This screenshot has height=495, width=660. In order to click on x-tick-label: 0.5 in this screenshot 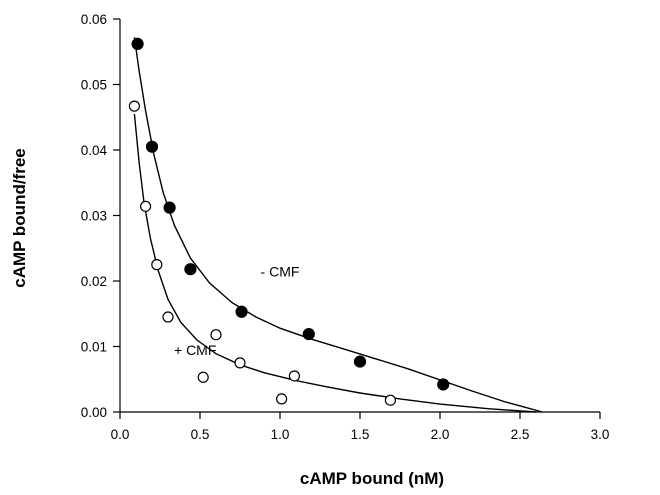, I will do `click(200, 434)`.